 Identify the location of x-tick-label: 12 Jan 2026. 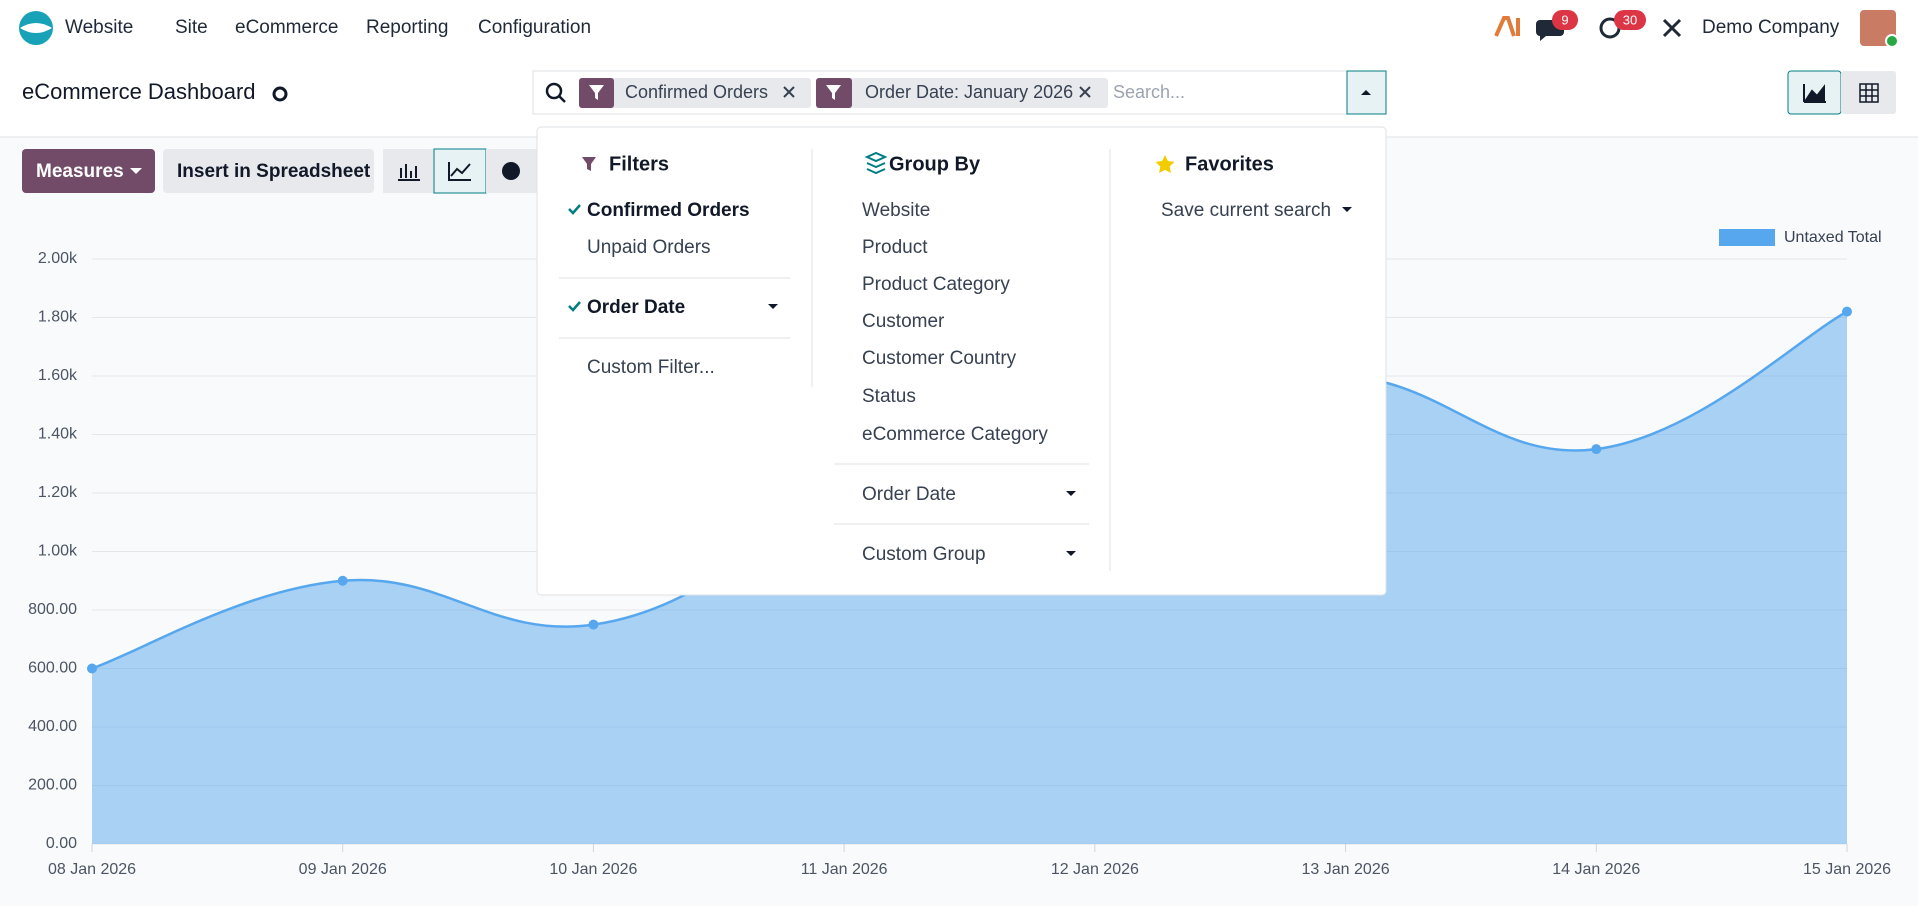
(1095, 869).